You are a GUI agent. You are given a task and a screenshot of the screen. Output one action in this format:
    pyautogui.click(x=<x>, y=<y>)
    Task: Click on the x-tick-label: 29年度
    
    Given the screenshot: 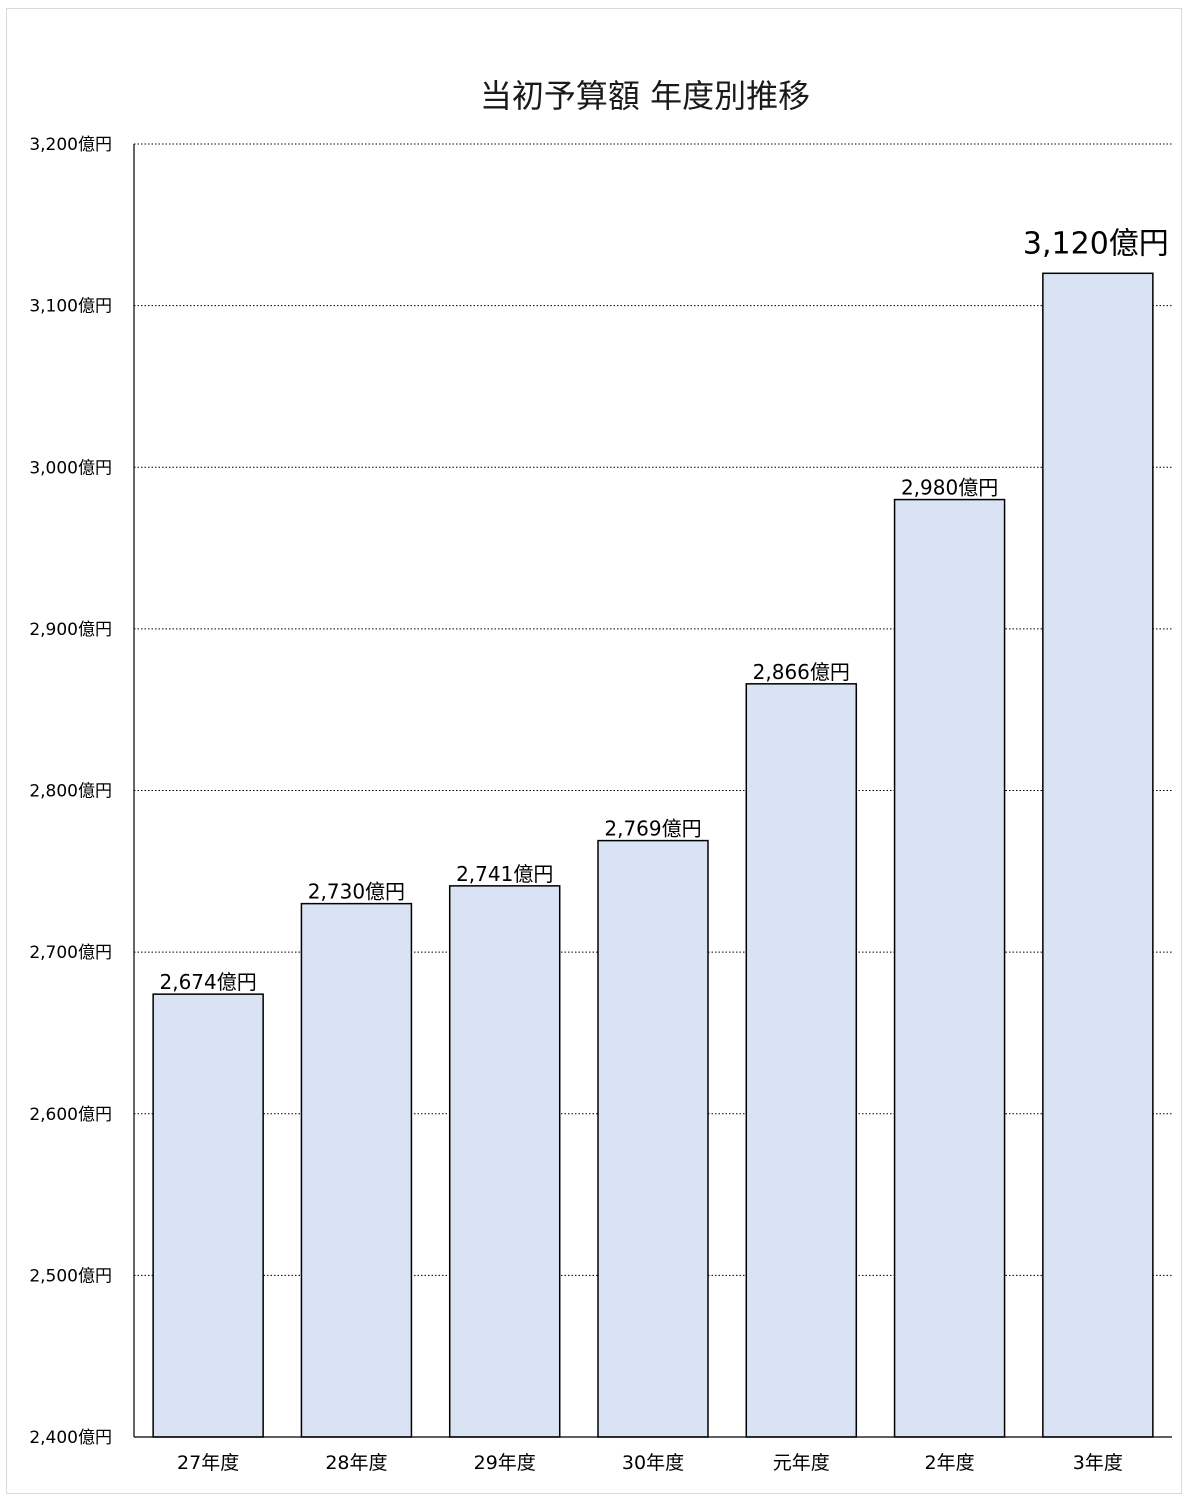 What is the action you would take?
    pyautogui.click(x=505, y=1463)
    